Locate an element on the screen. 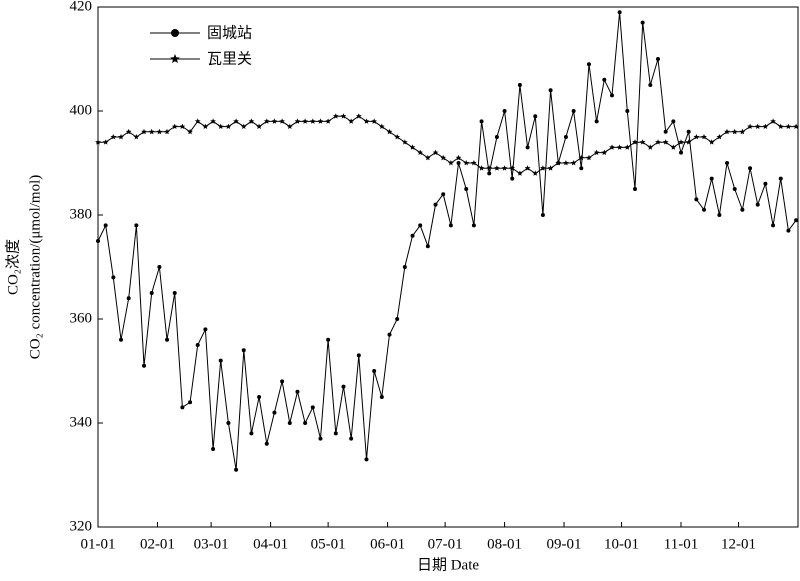  x-tick-label: 04-01 is located at coordinates (270, 544).